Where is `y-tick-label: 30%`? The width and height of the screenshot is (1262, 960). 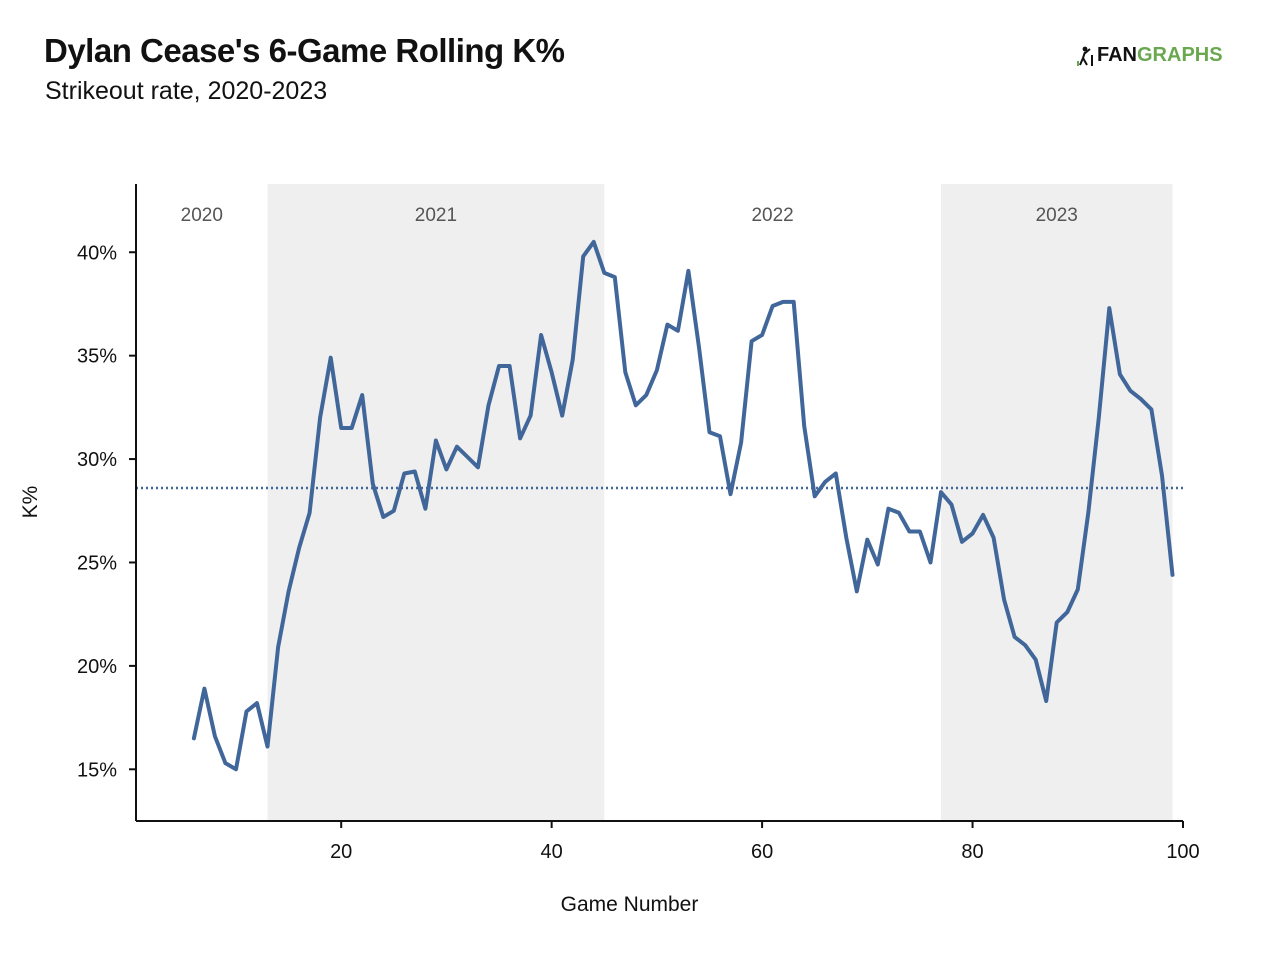
y-tick-label: 30% is located at coordinates (97, 460).